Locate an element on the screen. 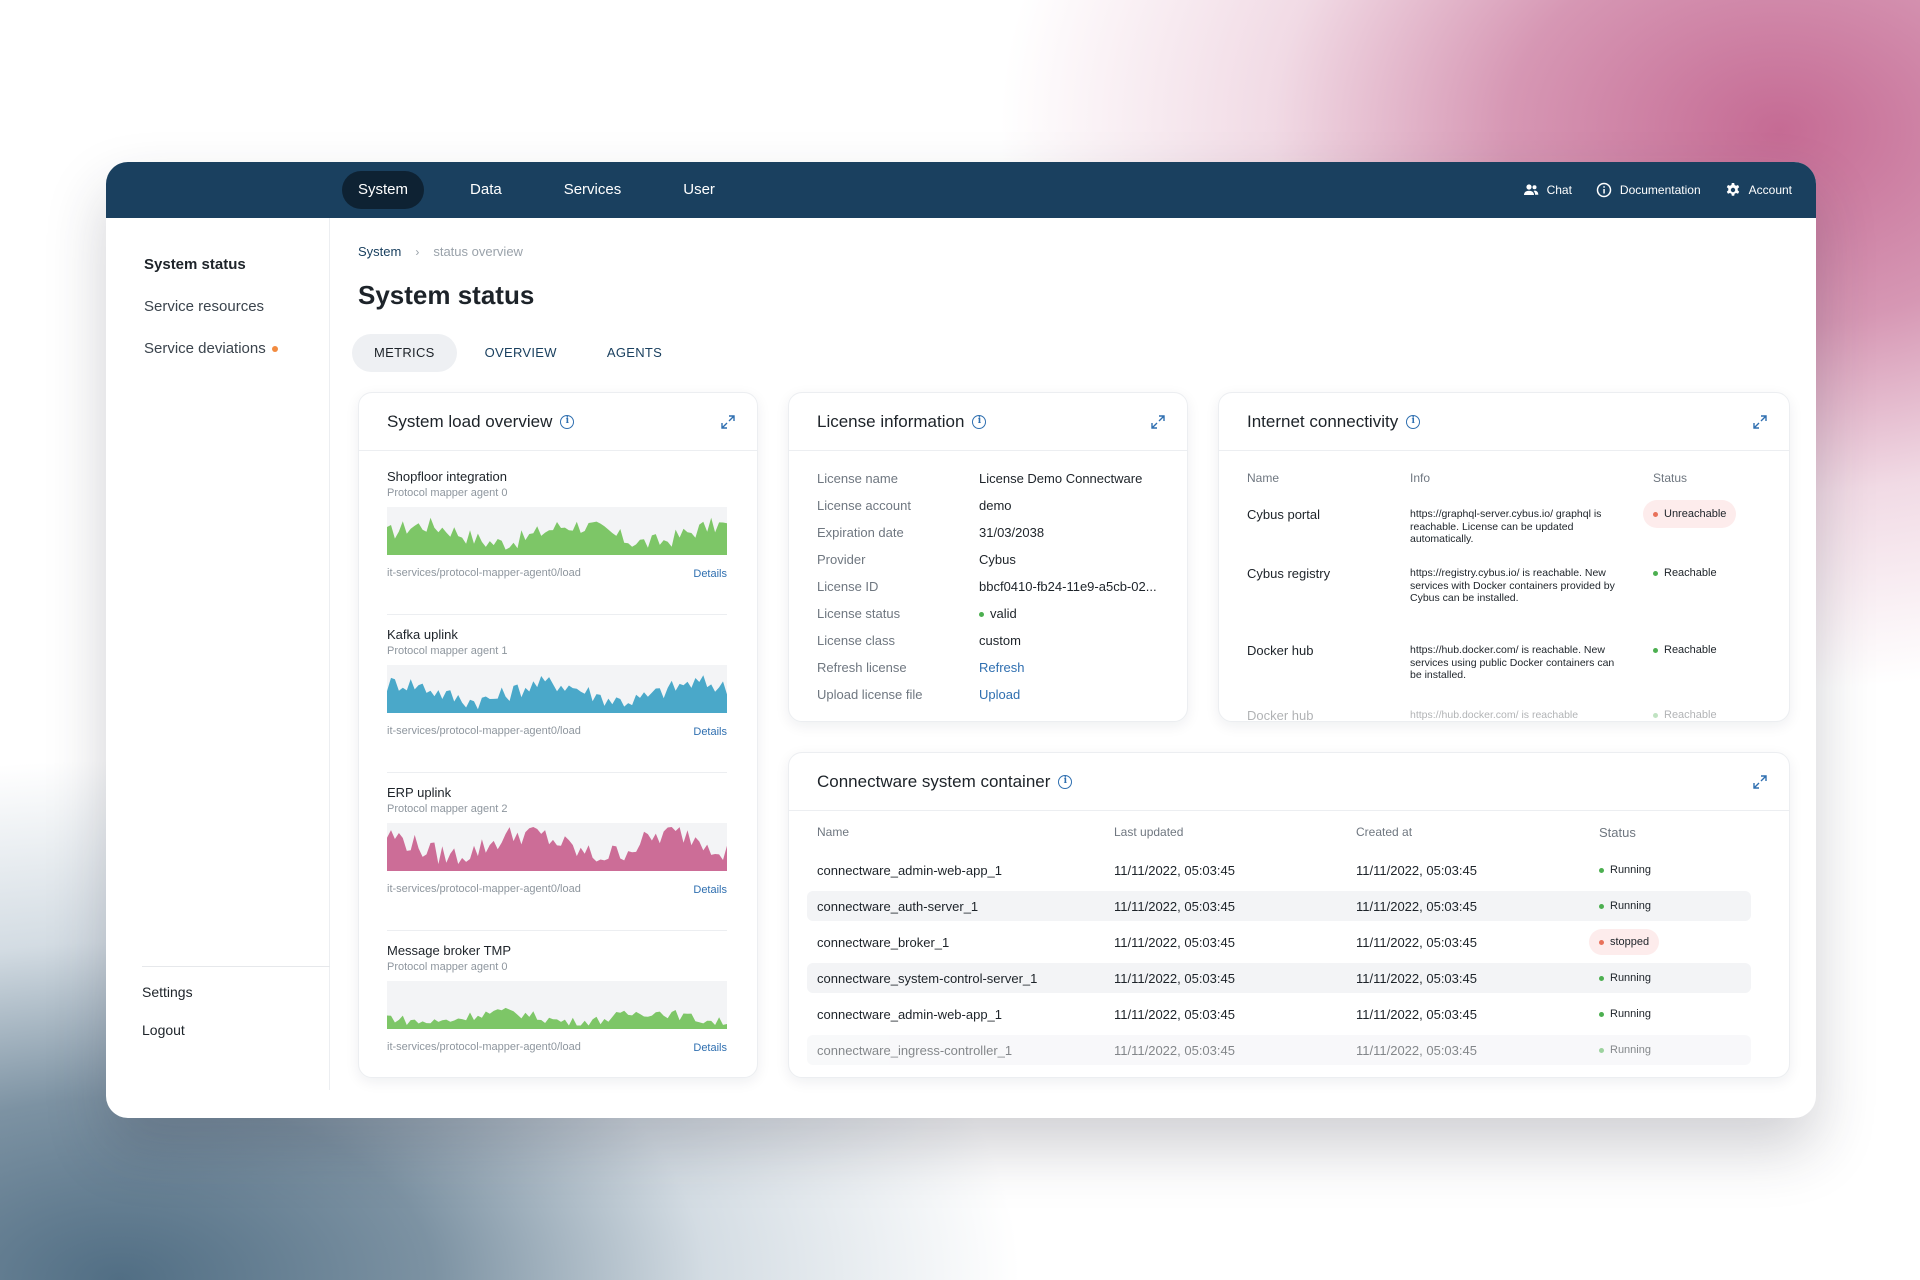 This screenshot has height=1280, width=1920. license-row-value-text: 31/03/2038 is located at coordinates (1012, 532).